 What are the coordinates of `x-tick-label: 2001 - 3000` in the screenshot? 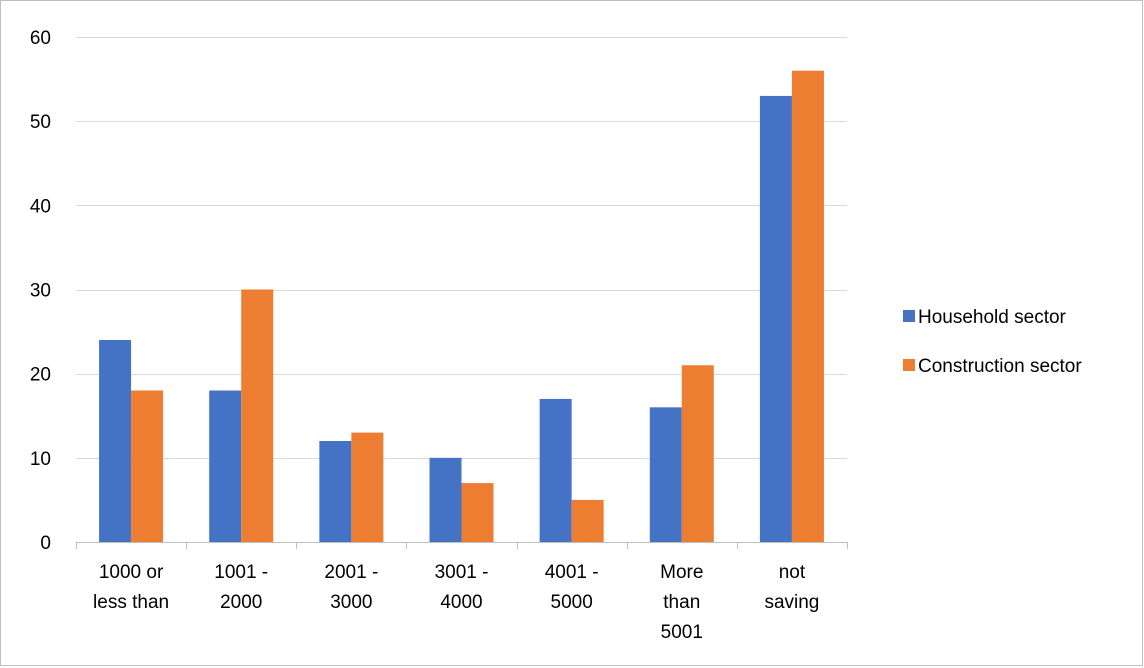 It's located at (351, 587).